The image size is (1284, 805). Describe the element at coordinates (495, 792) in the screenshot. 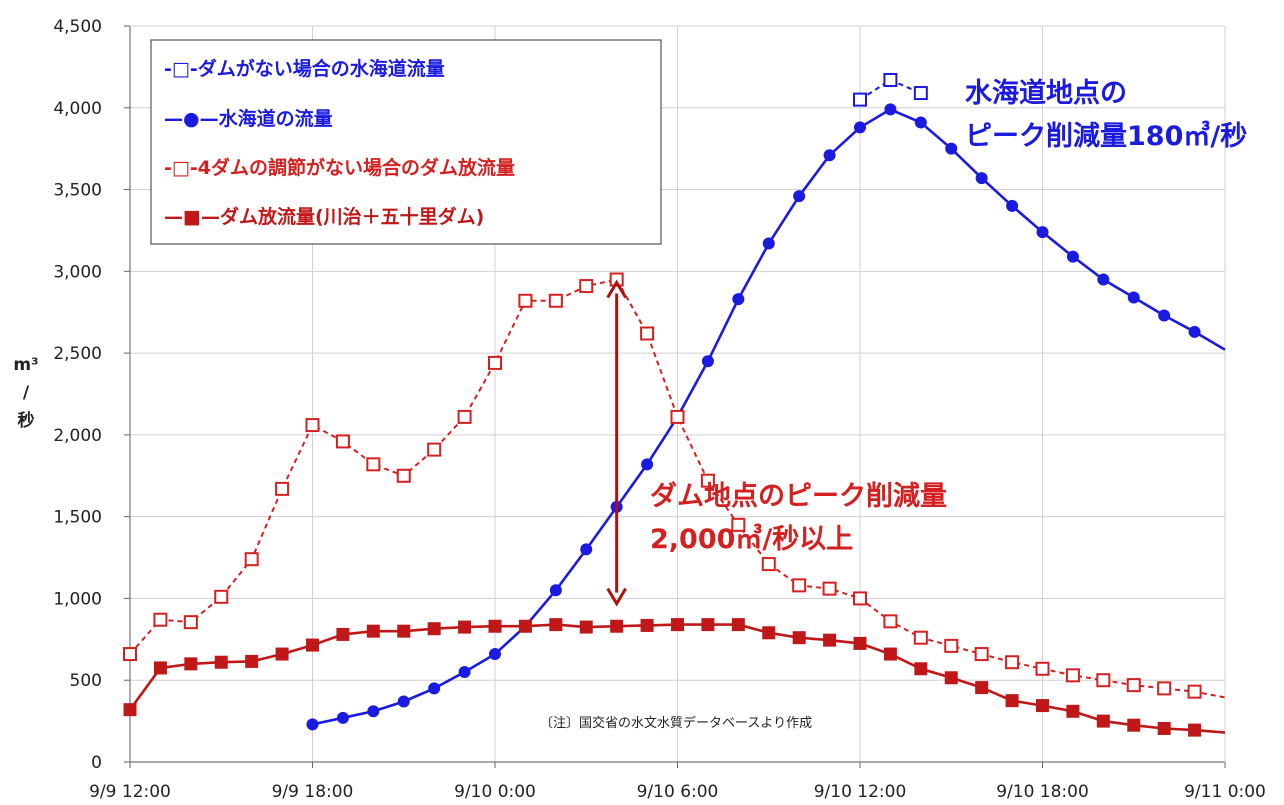

I see `x-tick-label: 9/10 0:00` at that location.